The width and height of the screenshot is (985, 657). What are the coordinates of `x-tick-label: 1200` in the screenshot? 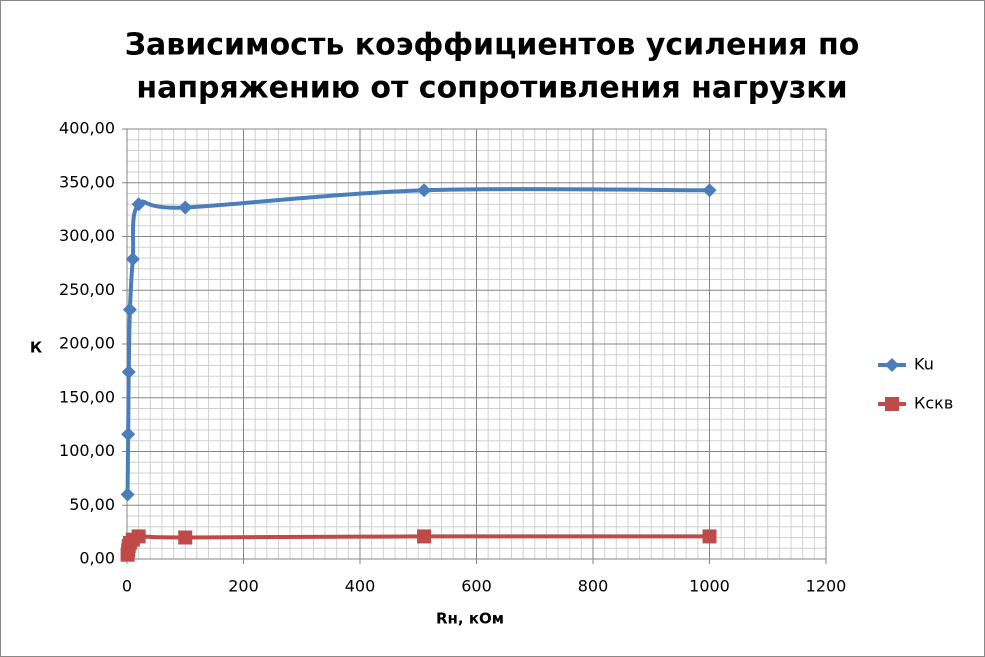 It's located at (826, 586).